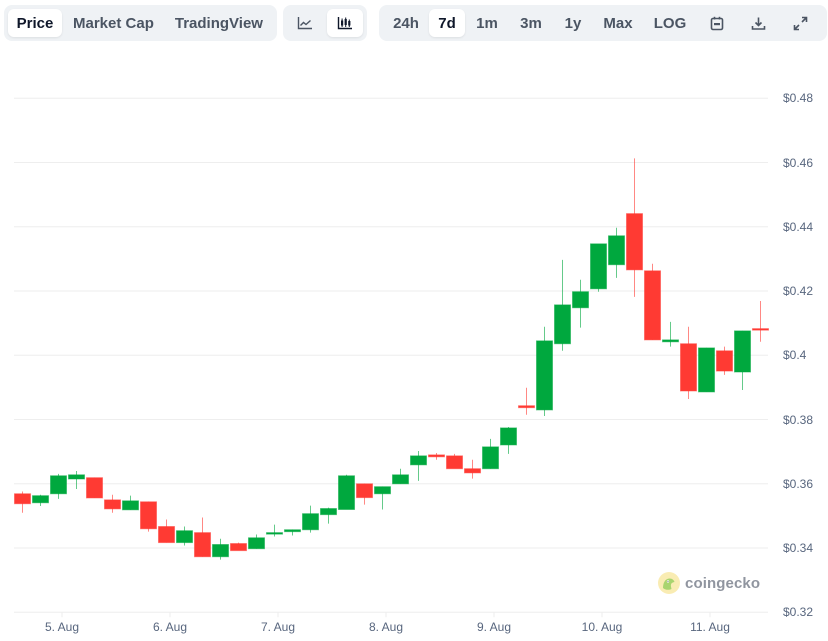 The image size is (828, 641). What do you see at coordinates (710, 627) in the screenshot?
I see `x-tick-label: 11. Aug` at bounding box center [710, 627].